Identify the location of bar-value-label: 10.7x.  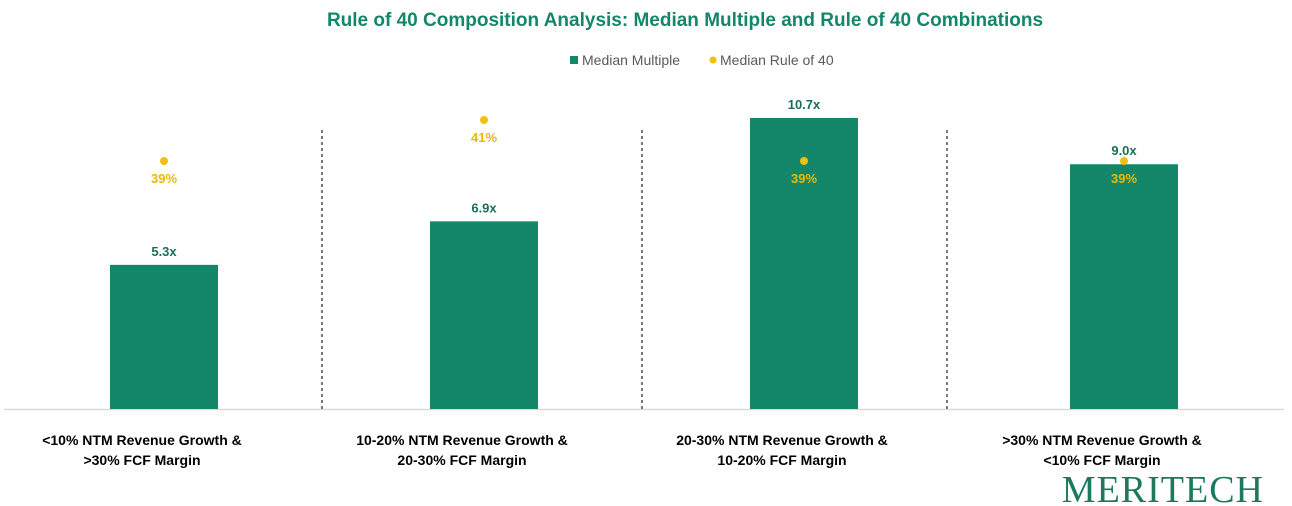
(804, 104).